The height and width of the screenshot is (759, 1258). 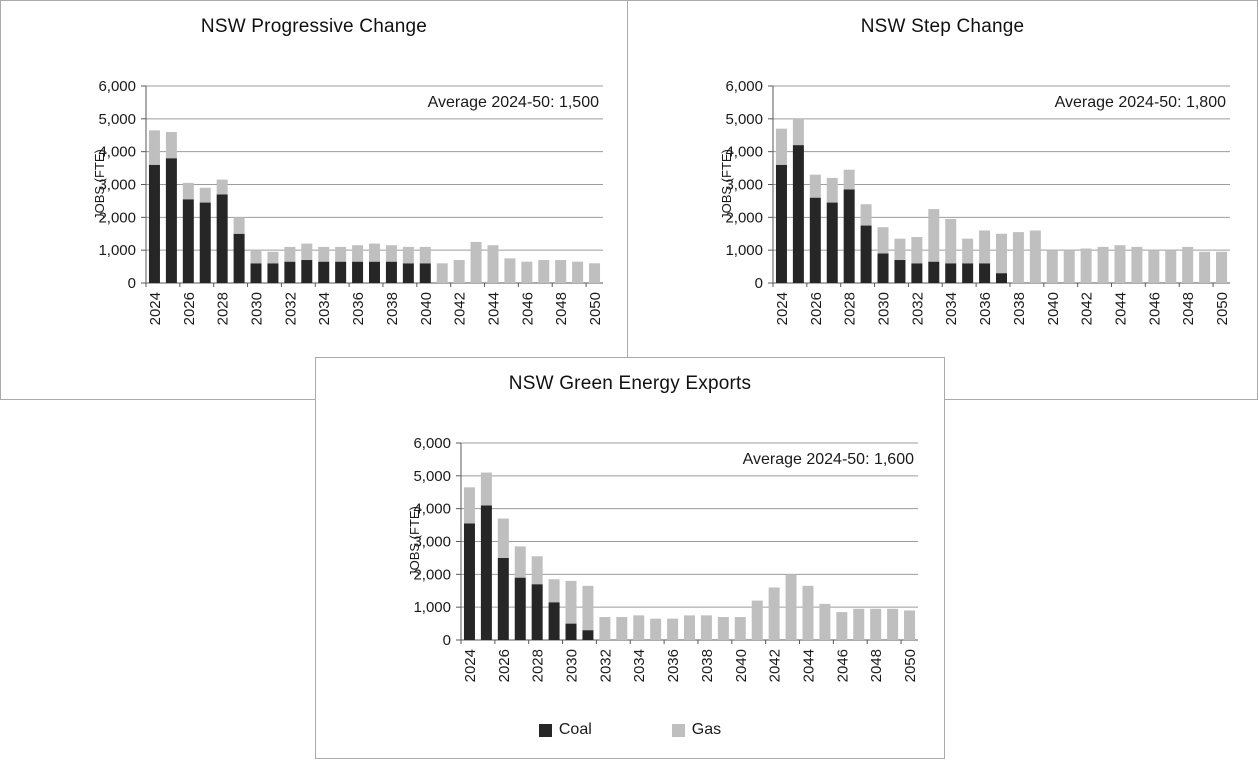 I want to click on x-axis-tick-label: 2046, so click(x=1154, y=308).